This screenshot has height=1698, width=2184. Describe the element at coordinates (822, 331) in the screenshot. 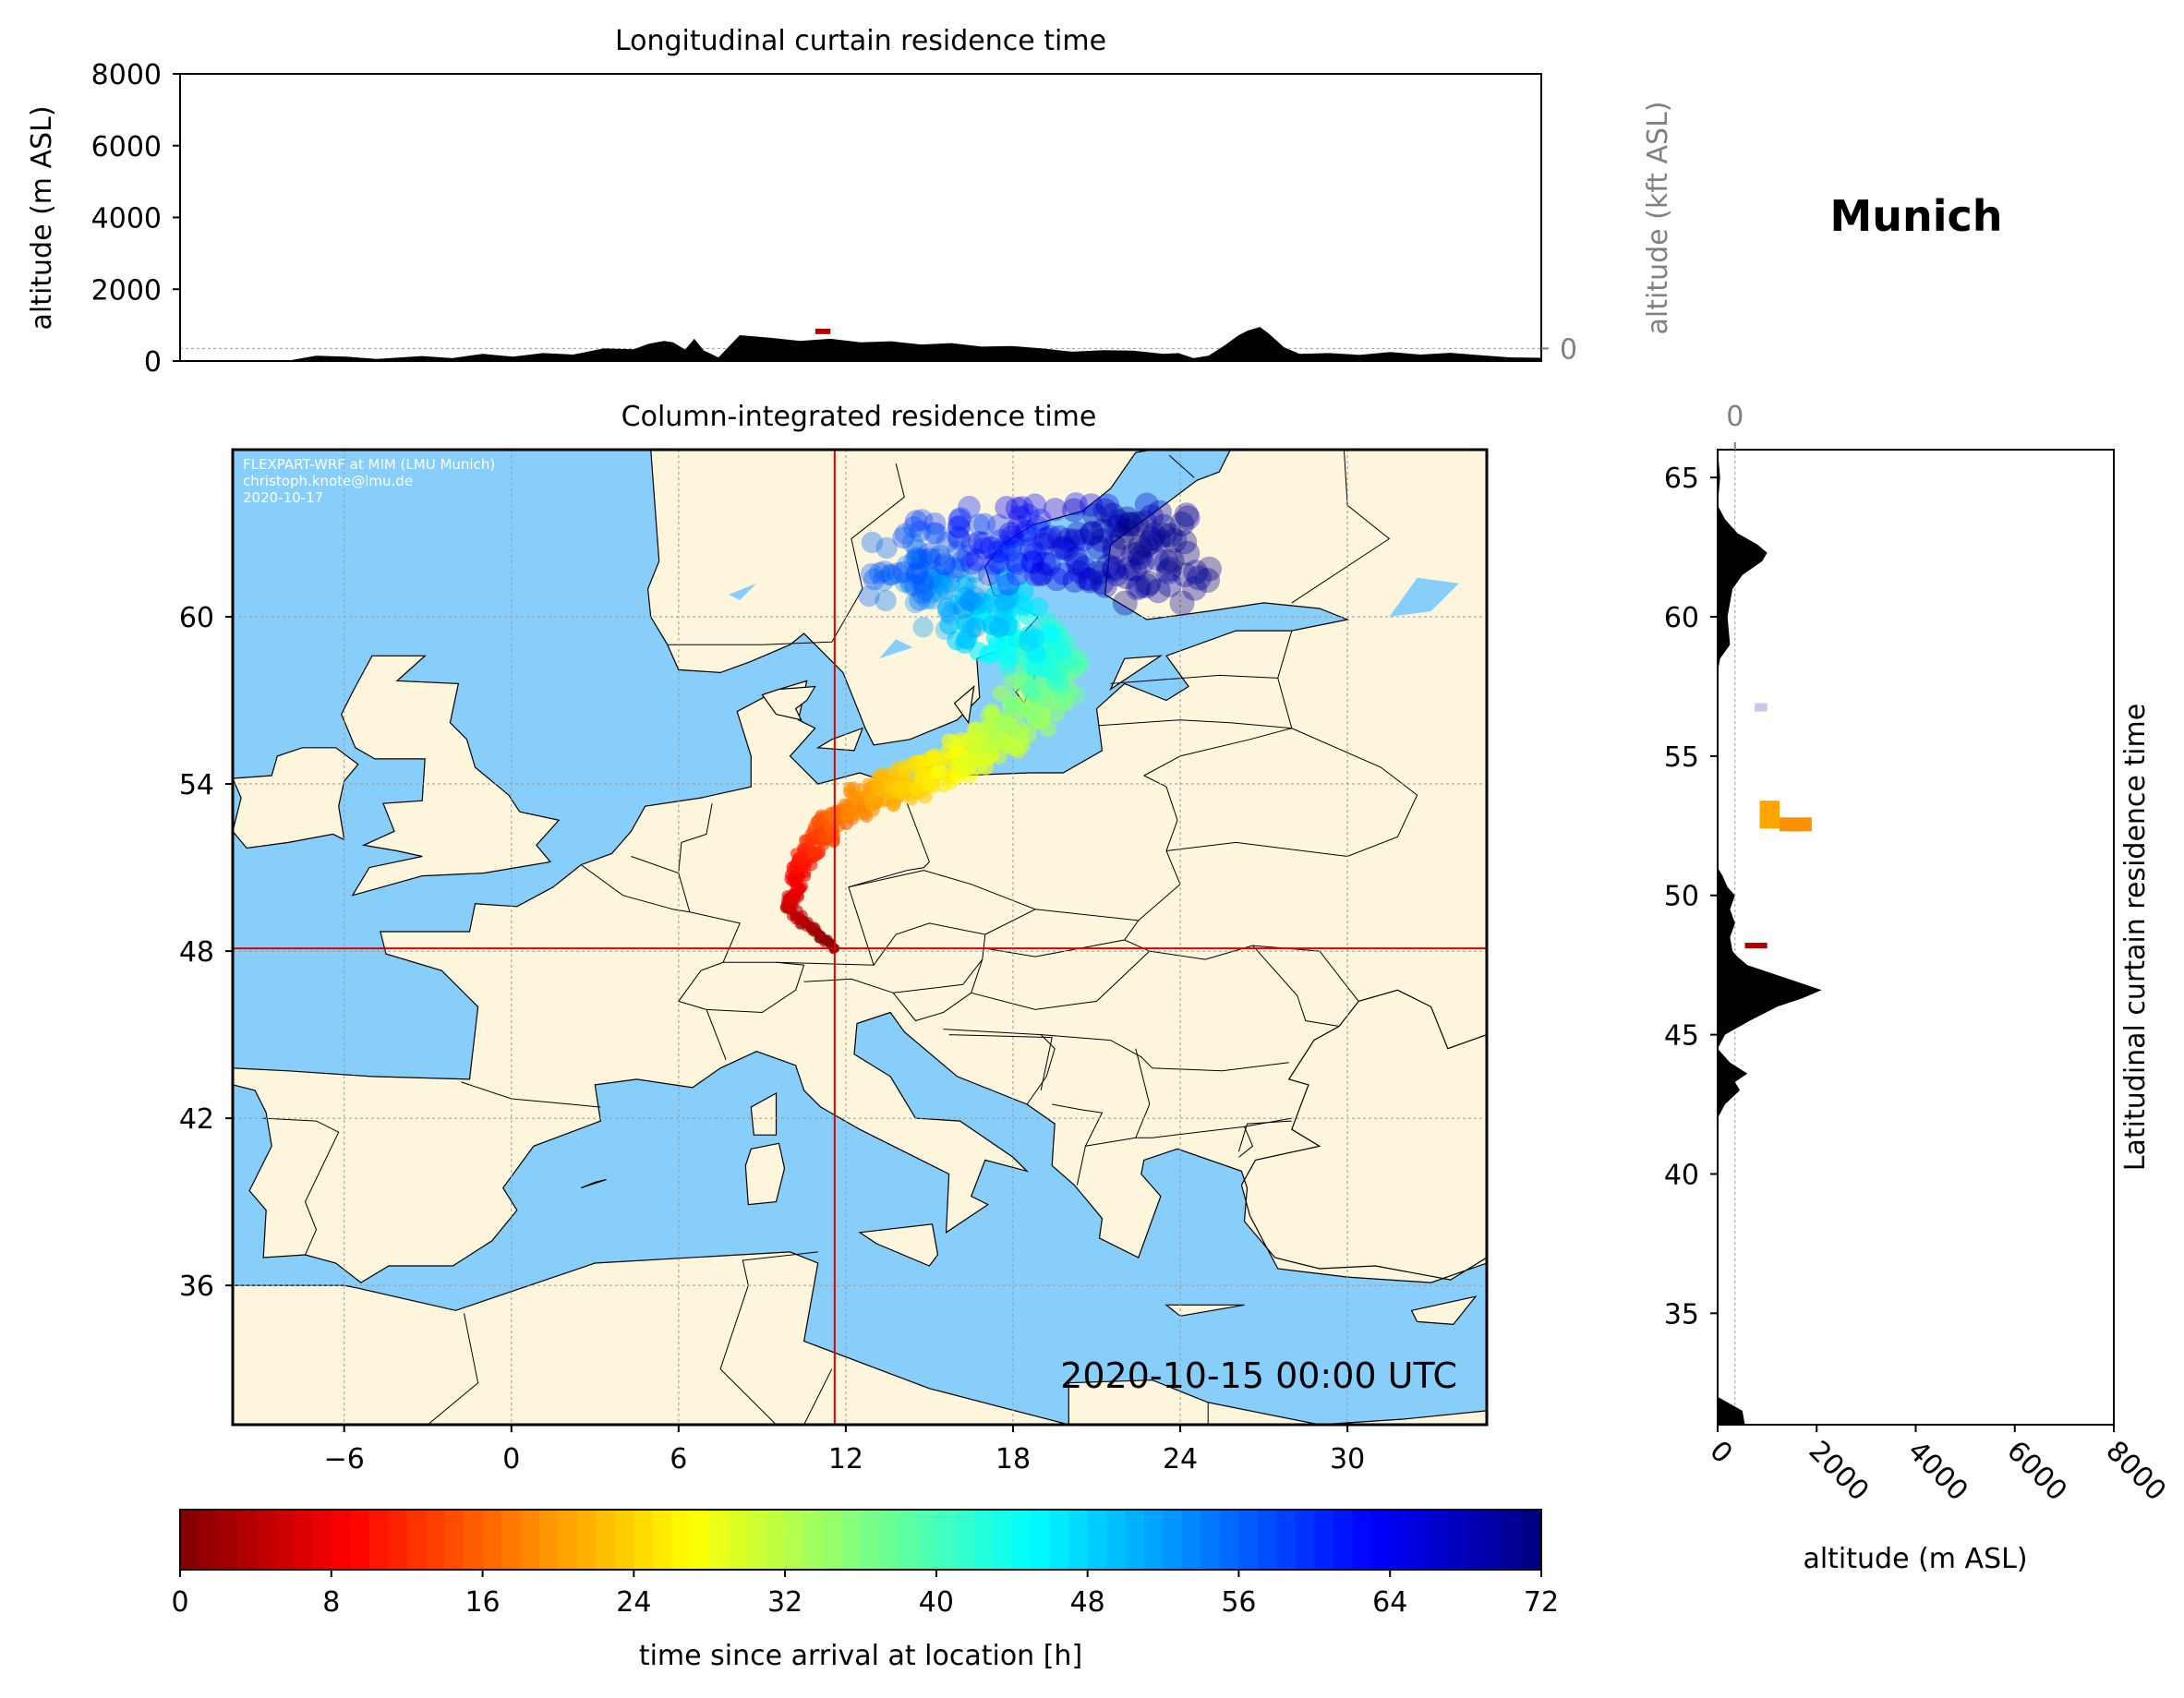

I see `top-residence-block` at that location.